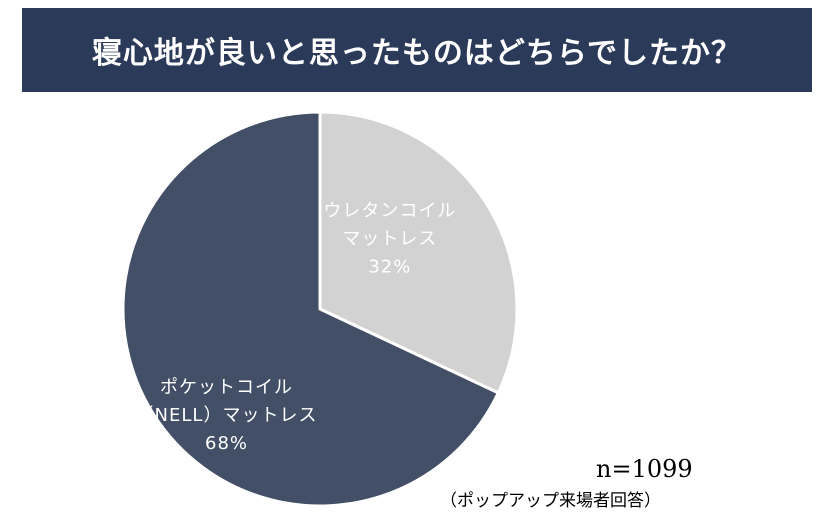 The image size is (818, 530). I want to click on chart-title: 寝心地が良いと思ったものはどちらでしたか？, so click(417, 53).